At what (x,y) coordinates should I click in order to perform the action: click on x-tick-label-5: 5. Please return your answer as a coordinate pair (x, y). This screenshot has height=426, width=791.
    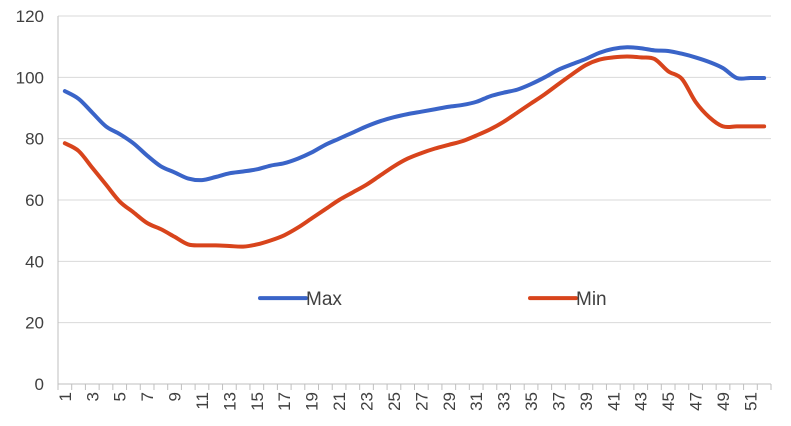
    Looking at the image, I should click on (120, 396).